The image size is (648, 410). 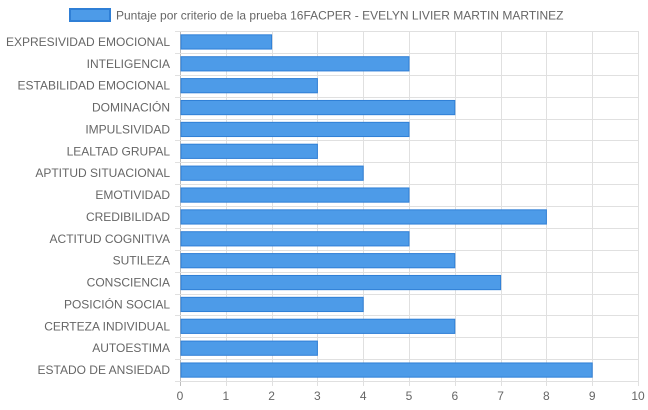 I want to click on x-tick-label: 10, so click(x=638, y=396).